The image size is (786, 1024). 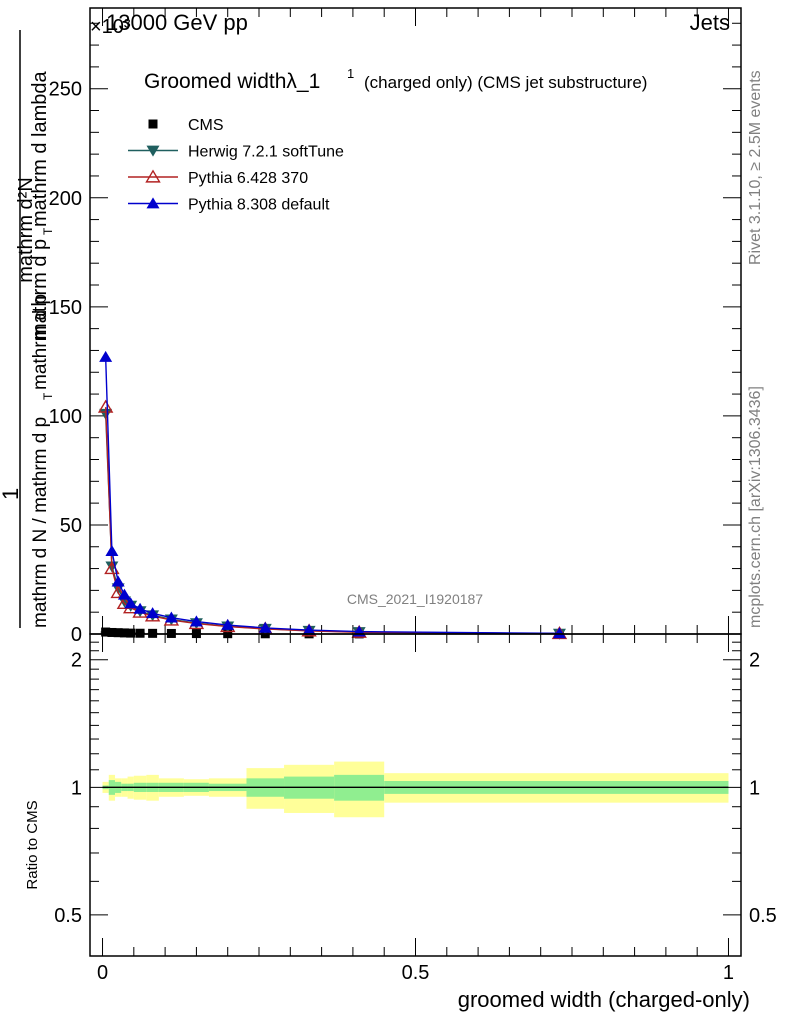 I want to click on exponent-label: ×10³, so click(x=110, y=27).